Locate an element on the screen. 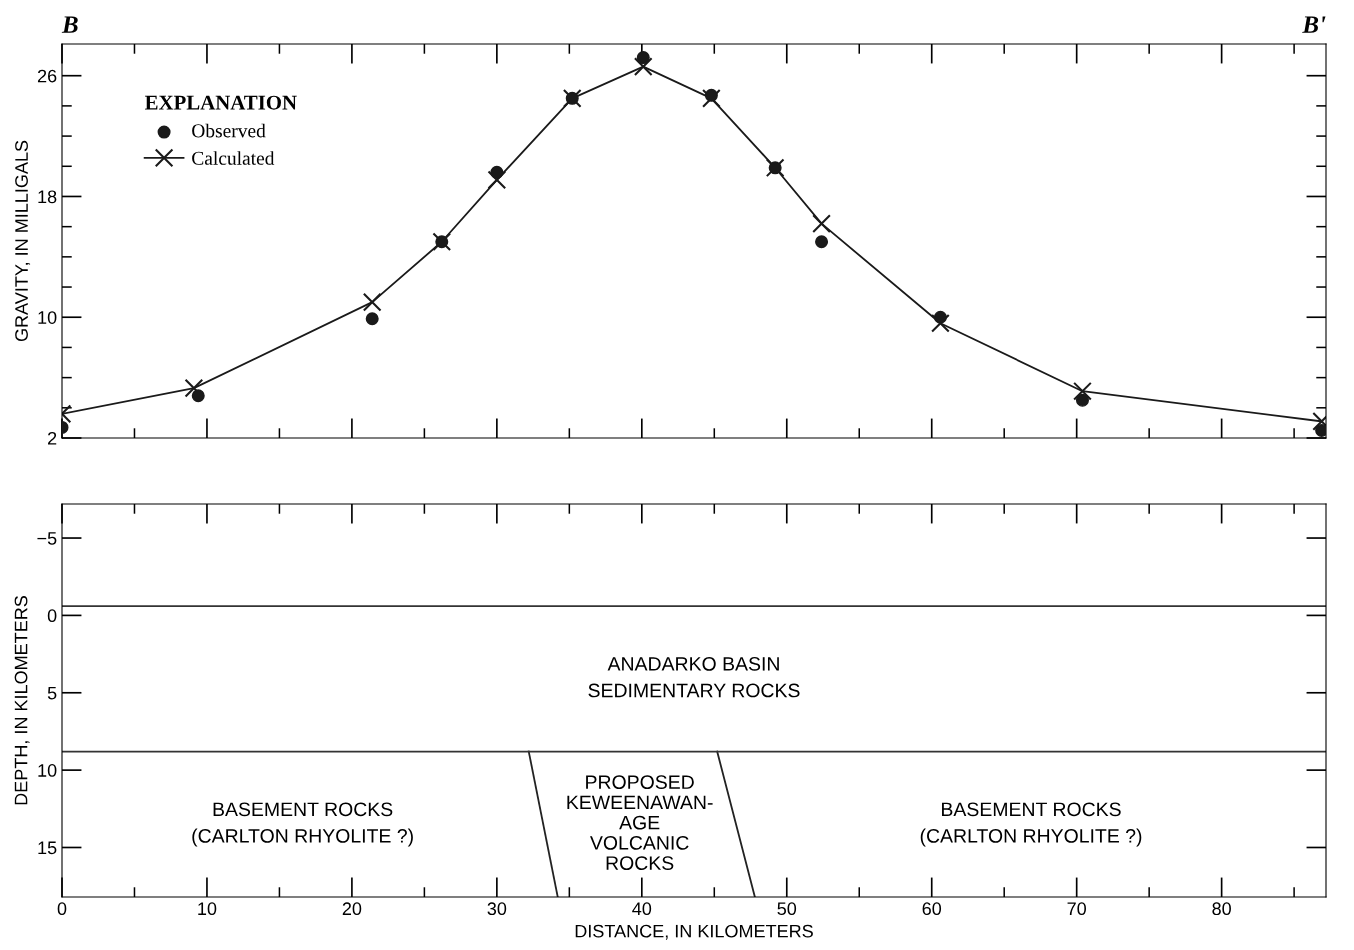  x-tick-label: 20 is located at coordinates (352, 909).